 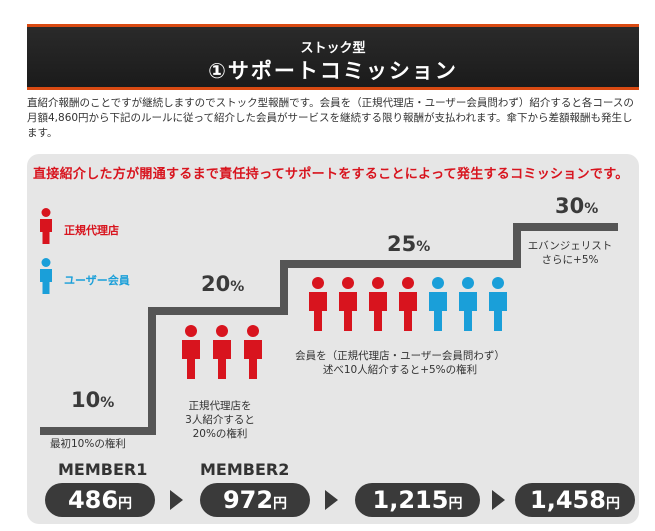 What do you see at coordinates (577, 206) in the screenshot?
I see `step-4-percent: 30%` at bounding box center [577, 206].